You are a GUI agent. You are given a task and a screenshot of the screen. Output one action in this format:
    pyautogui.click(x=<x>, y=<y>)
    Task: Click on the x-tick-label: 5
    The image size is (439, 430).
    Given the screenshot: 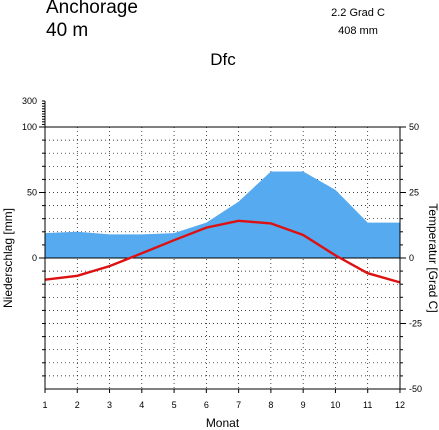 What is the action you would take?
    pyautogui.click(x=174, y=405)
    